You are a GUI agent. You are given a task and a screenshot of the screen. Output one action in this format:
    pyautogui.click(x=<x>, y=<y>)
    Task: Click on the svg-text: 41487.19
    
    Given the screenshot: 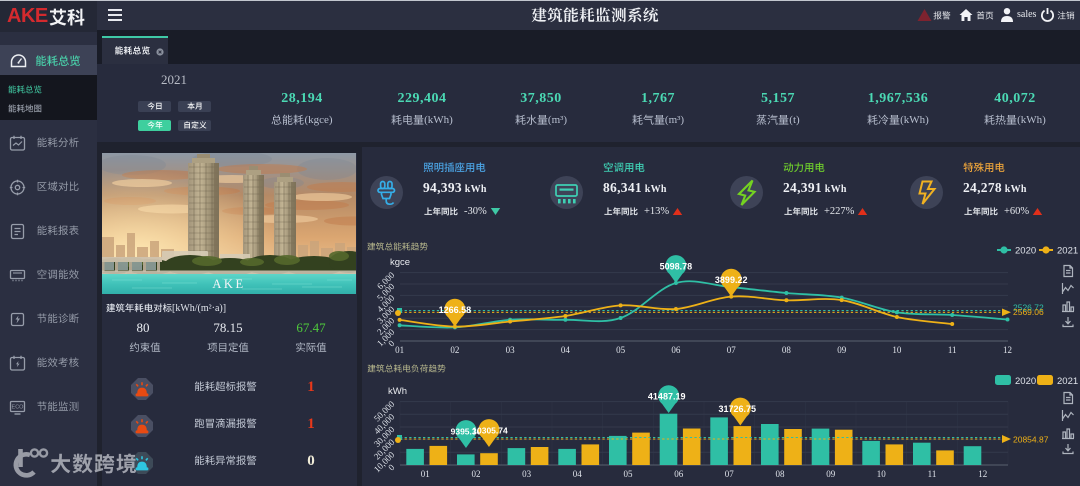 What is the action you would take?
    pyautogui.click(x=667, y=397)
    